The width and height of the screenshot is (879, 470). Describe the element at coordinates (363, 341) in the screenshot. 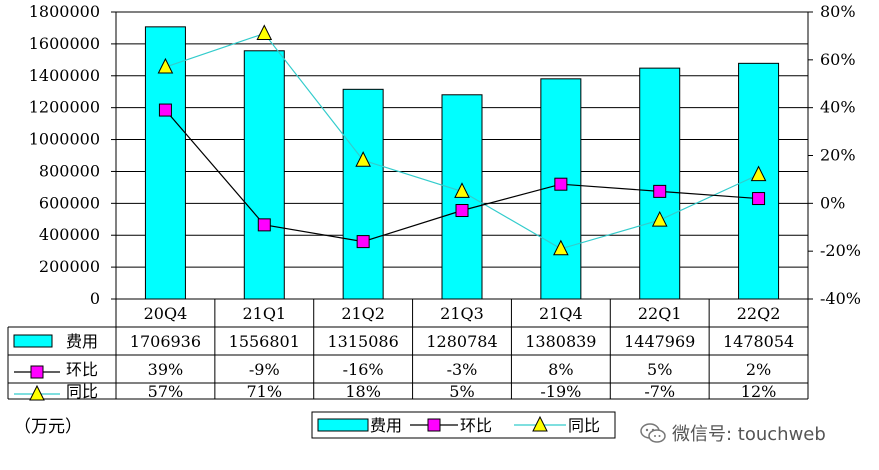

I see `table-cell: 1315086` at that location.